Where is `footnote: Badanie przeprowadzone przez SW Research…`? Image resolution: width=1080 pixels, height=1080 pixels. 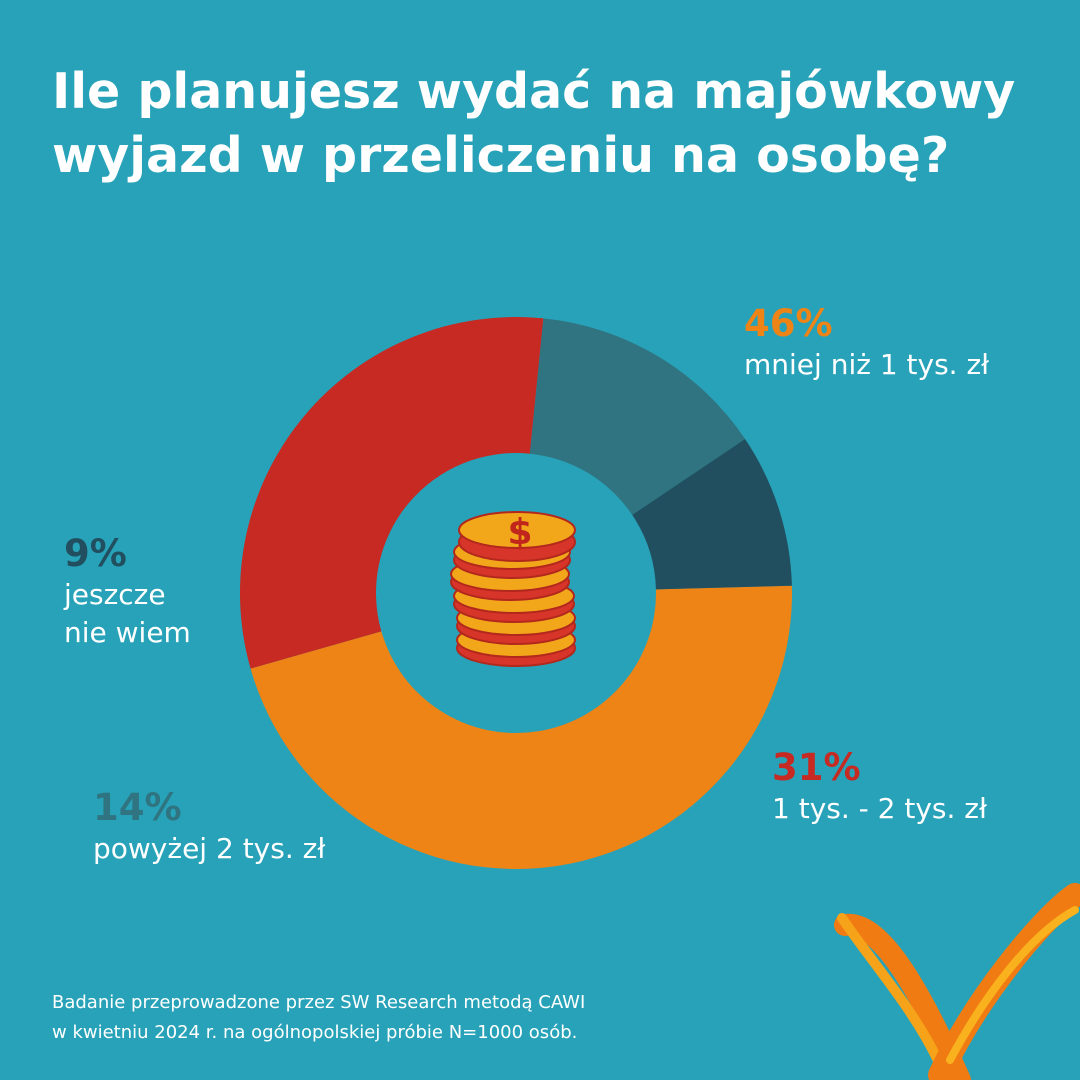
footnote: Badanie przeprowadzone przez SW Research… is located at coordinates (318, 1018).